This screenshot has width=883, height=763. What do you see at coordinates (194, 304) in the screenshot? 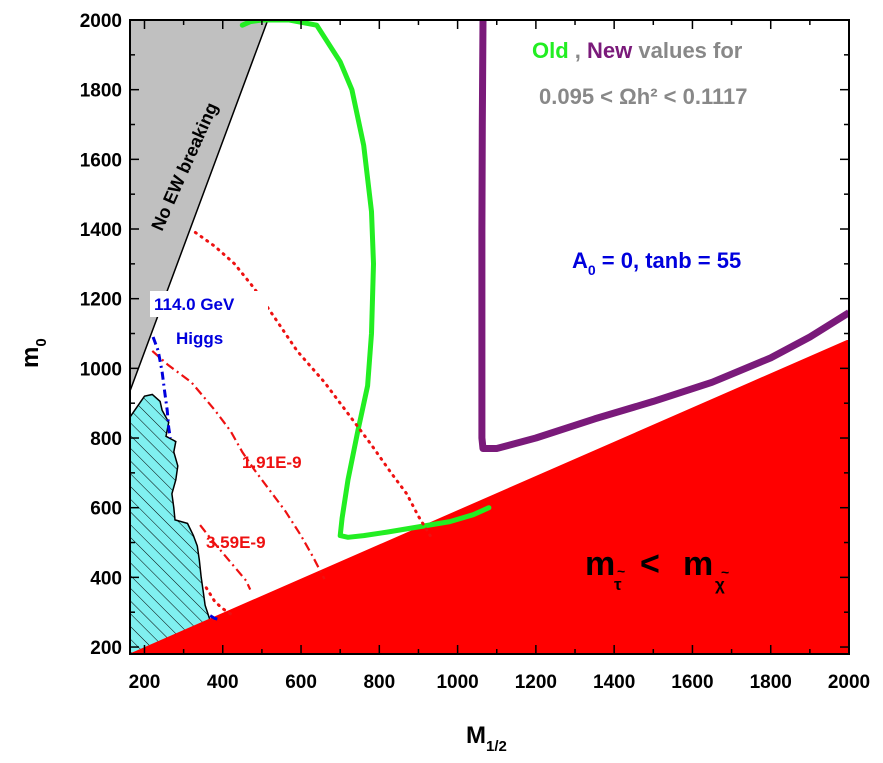
I see `higgs-mass-label: 114.0 GeV` at bounding box center [194, 304].